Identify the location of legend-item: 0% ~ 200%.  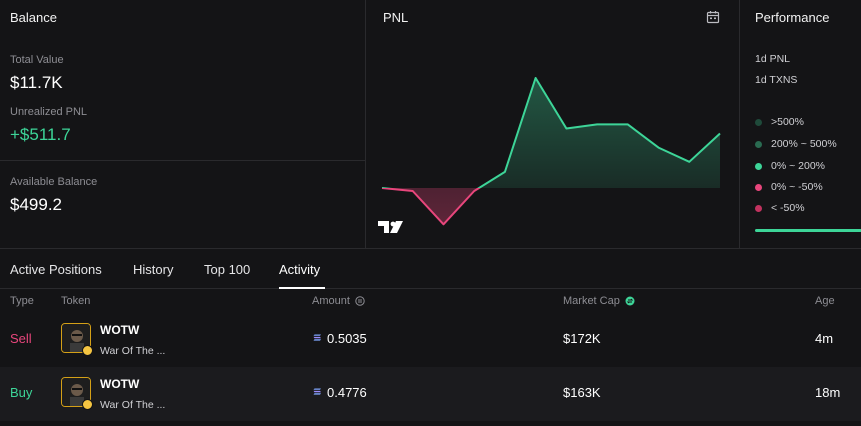
(790, 166).